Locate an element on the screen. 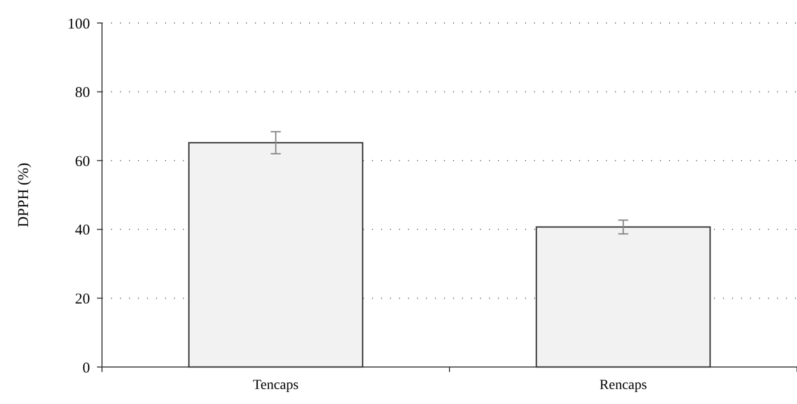 The height and width of the screenshot is (404, 797). y-tick-label: 80 is located at coordinates (82, 93).